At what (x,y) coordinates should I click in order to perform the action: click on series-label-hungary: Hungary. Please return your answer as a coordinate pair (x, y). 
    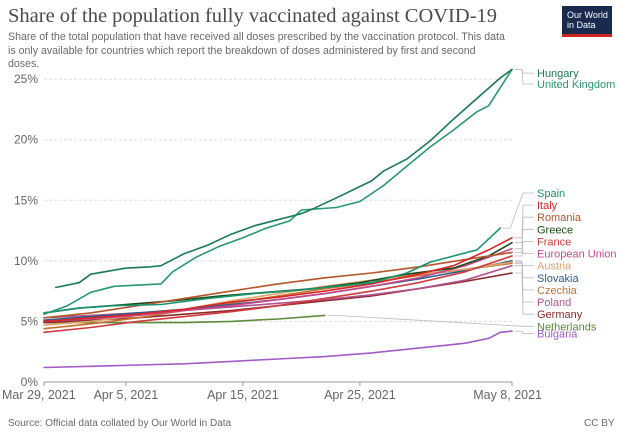
    Looking at the image, I should click on (558, 74).